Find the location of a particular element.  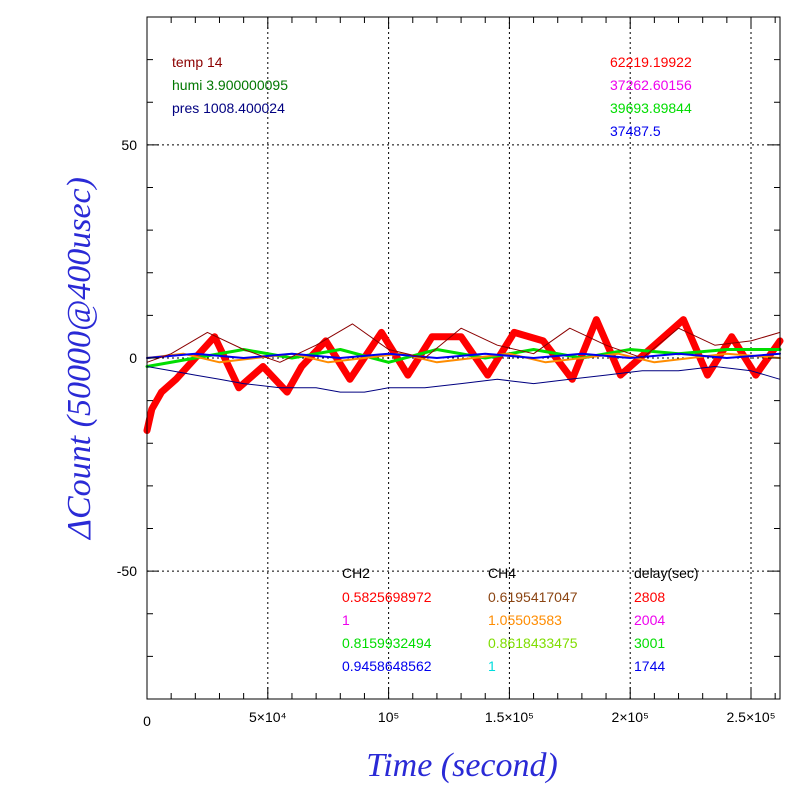

table-cell: 1.05503583 is located at coordinates (525, 620).